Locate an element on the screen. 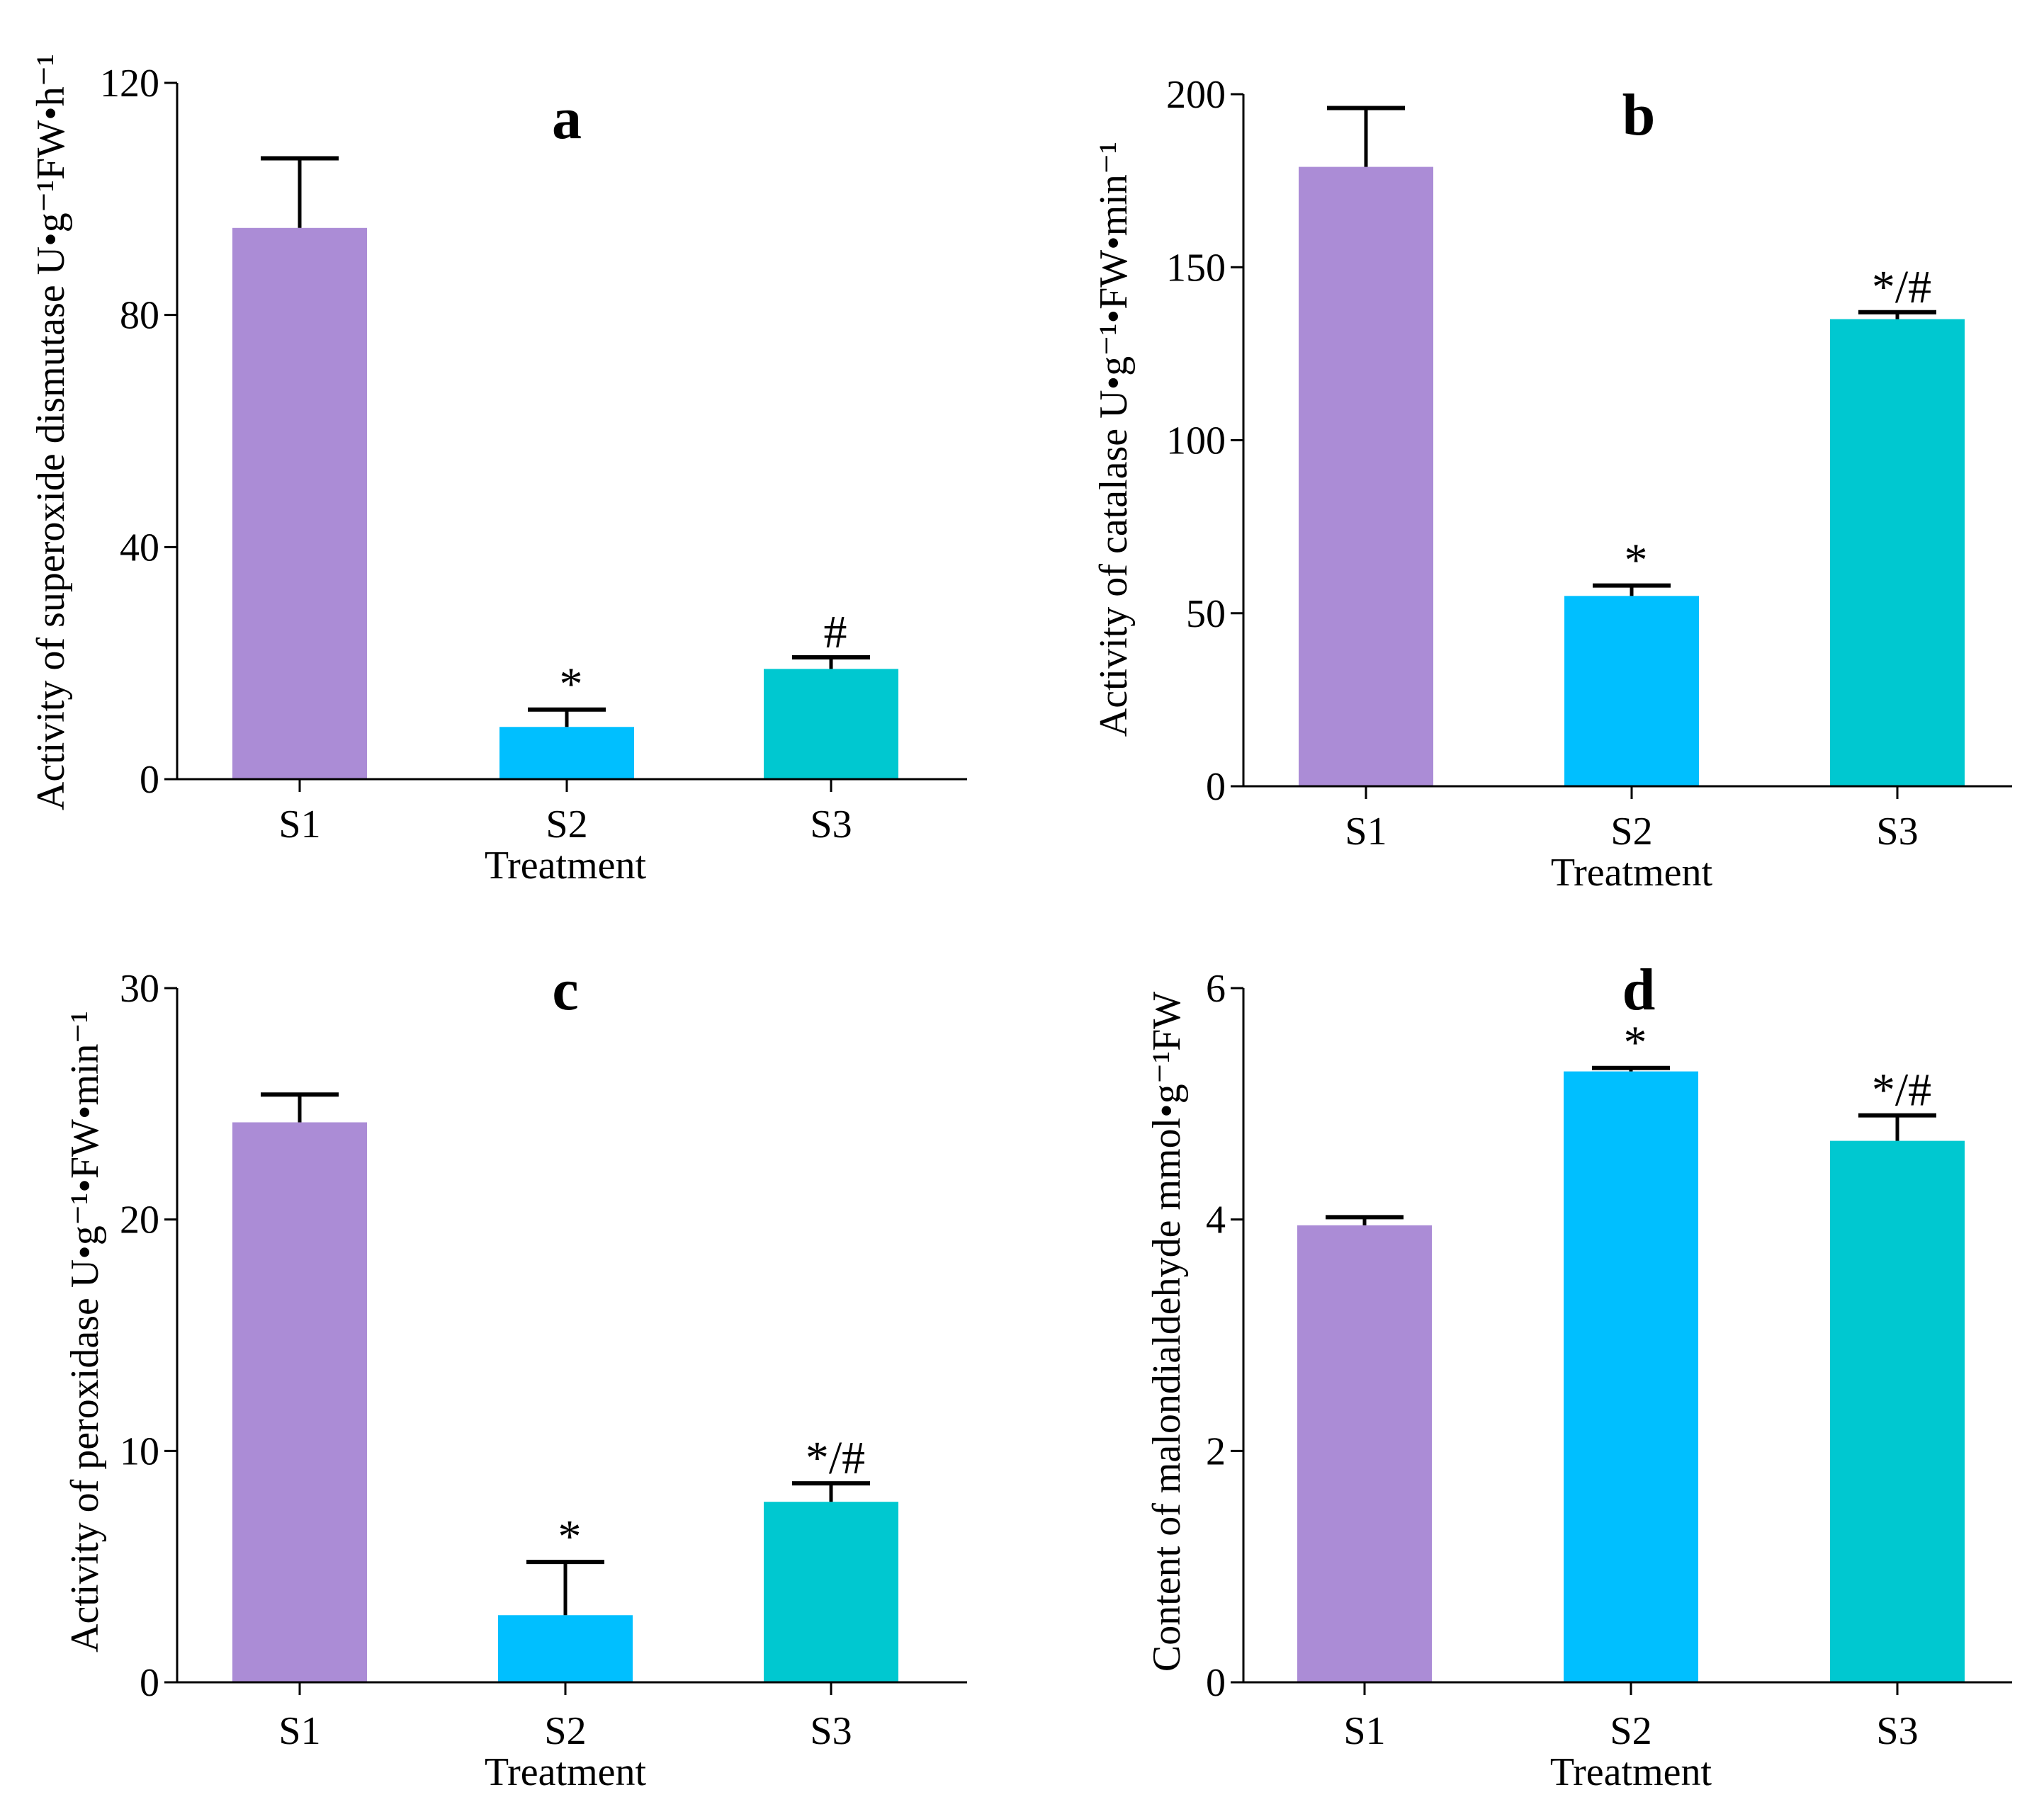  y-tick-label: 200 is located at coordinates (1196, 95).